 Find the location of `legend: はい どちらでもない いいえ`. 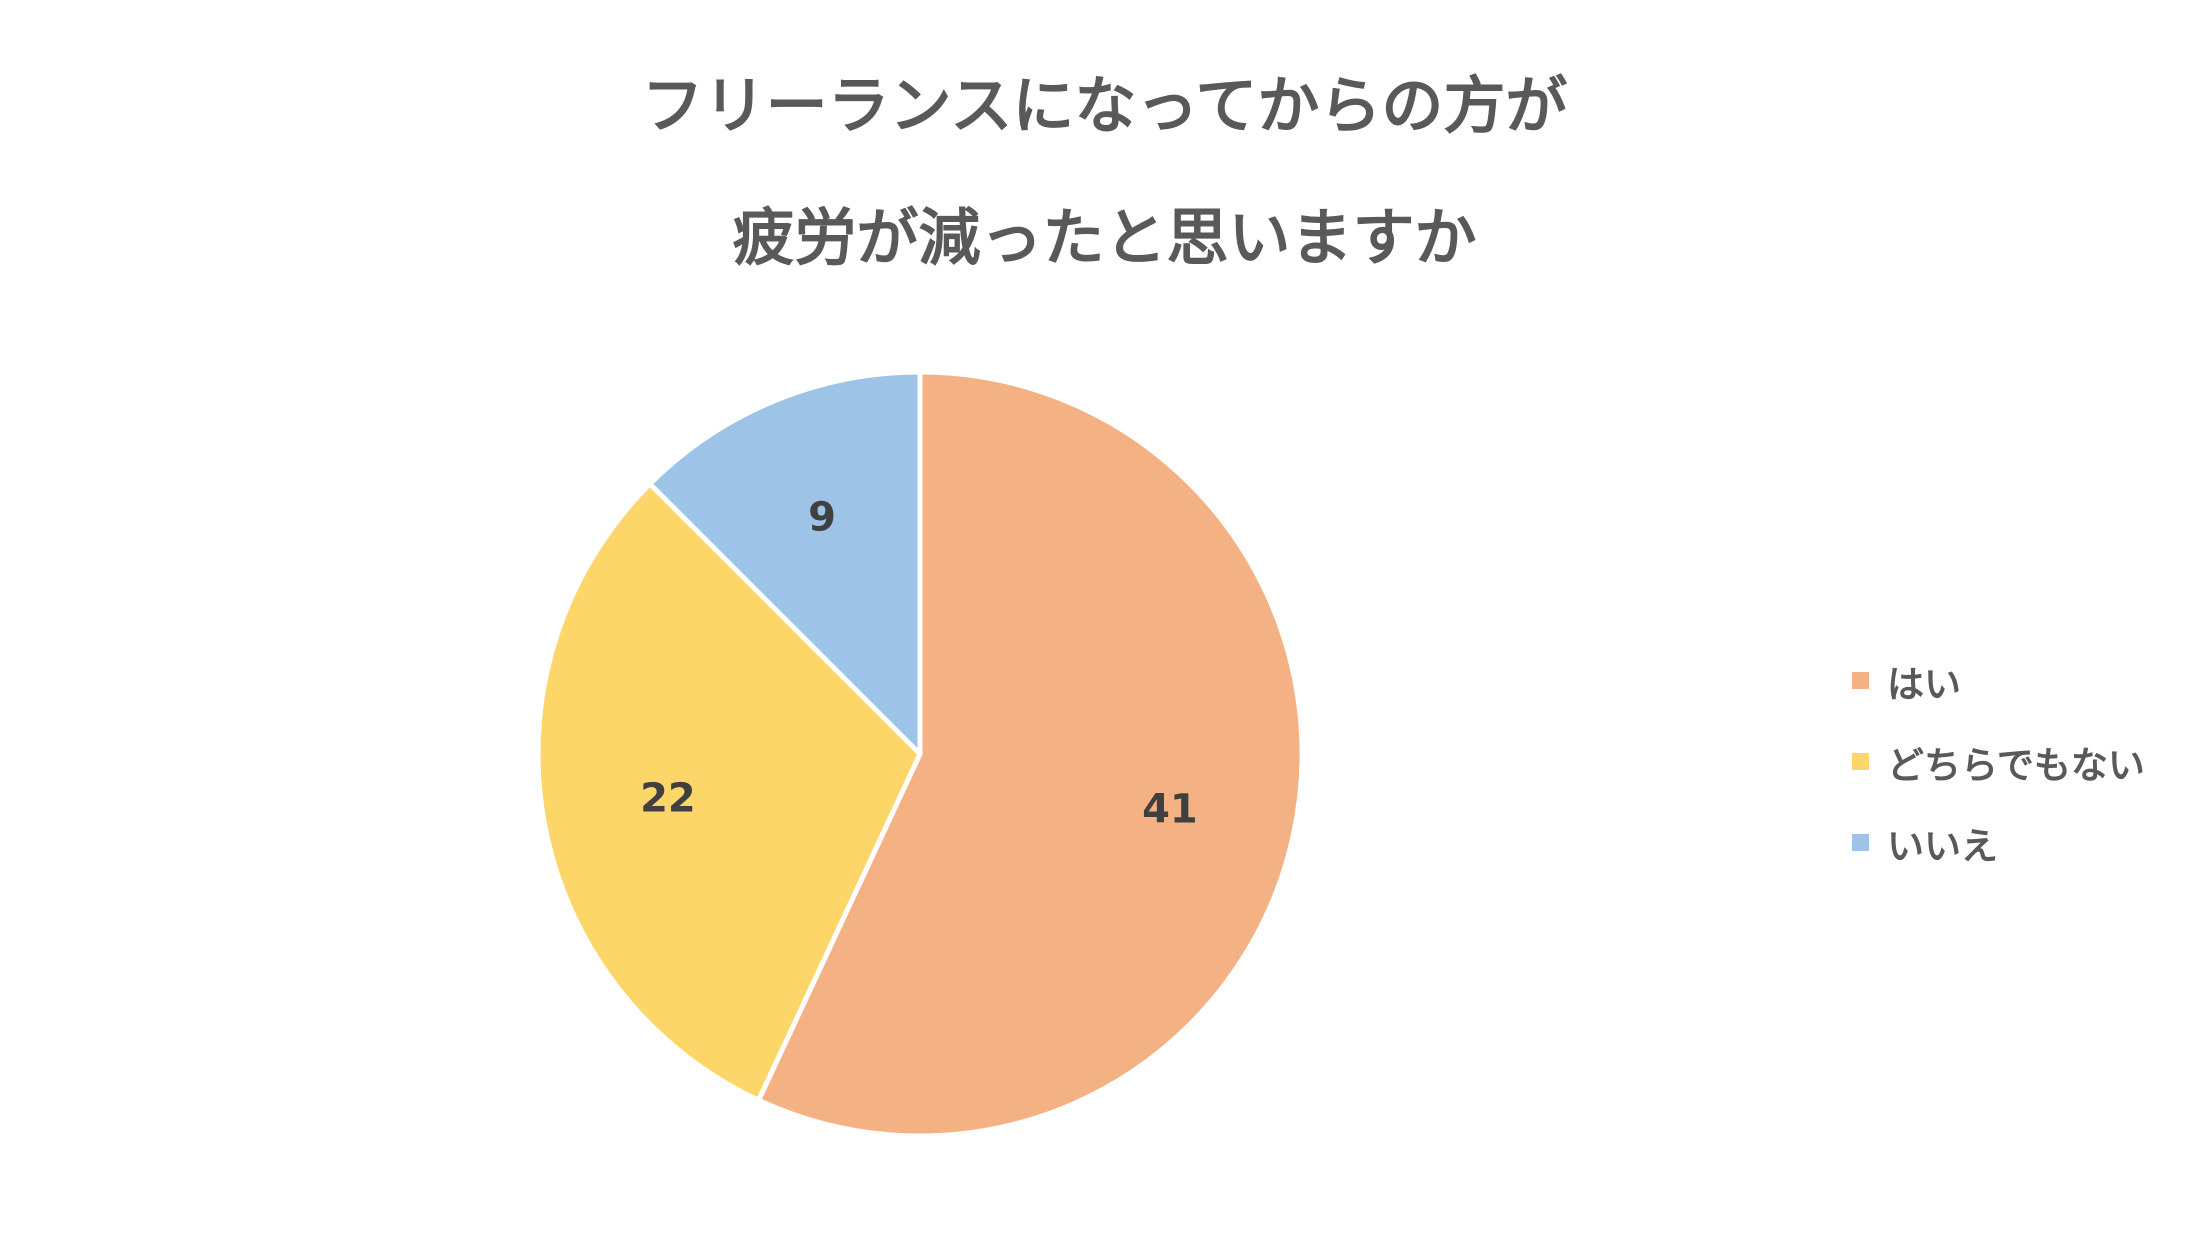

legend: はい どちらでもない いいえ is located at coordinates (1998, 761).